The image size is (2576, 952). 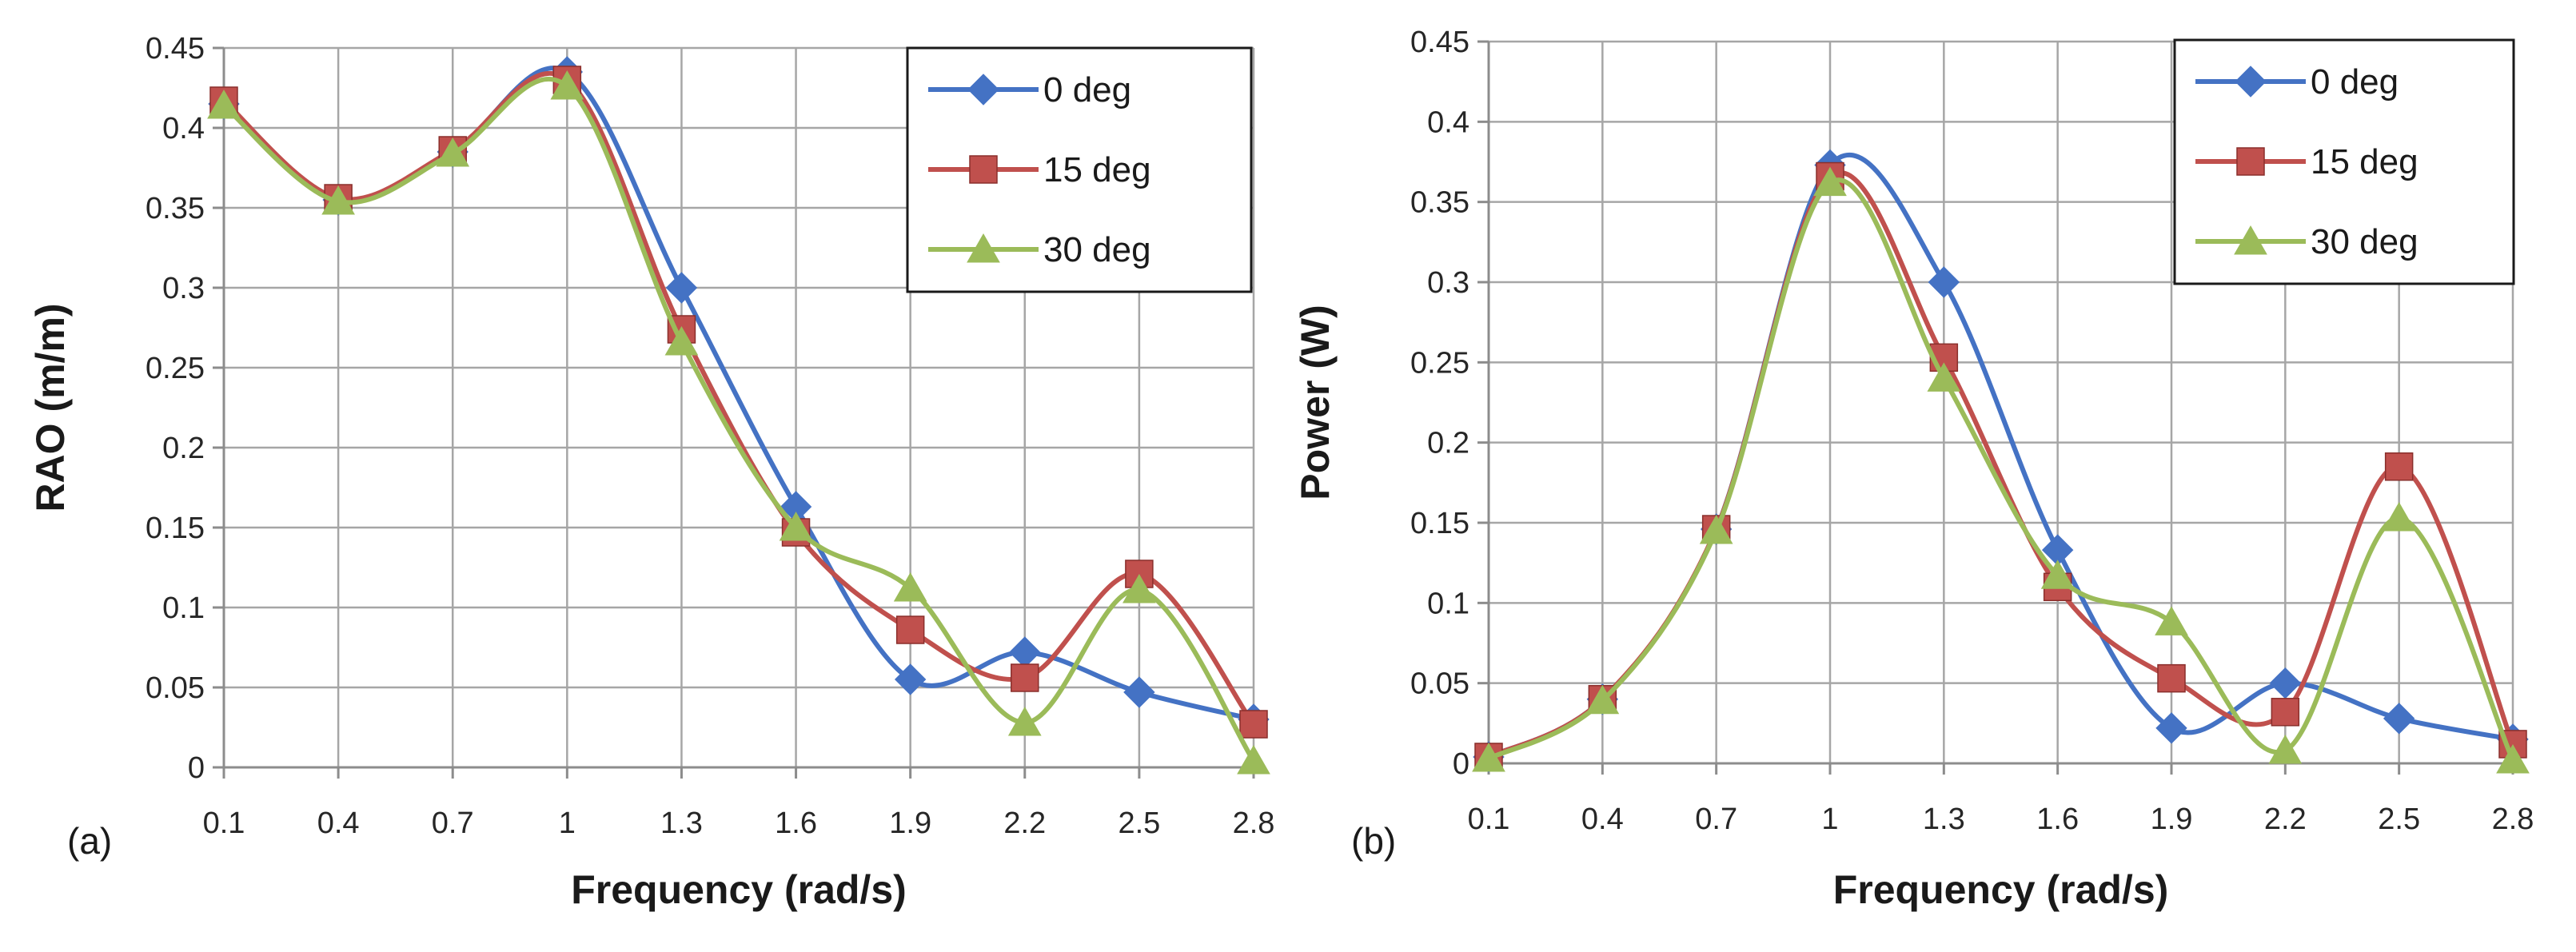 What do you see at coordinates (2251, 82) in the screenshot?
I see `legend-marker-diamond` at bounding box center [2251, 82].